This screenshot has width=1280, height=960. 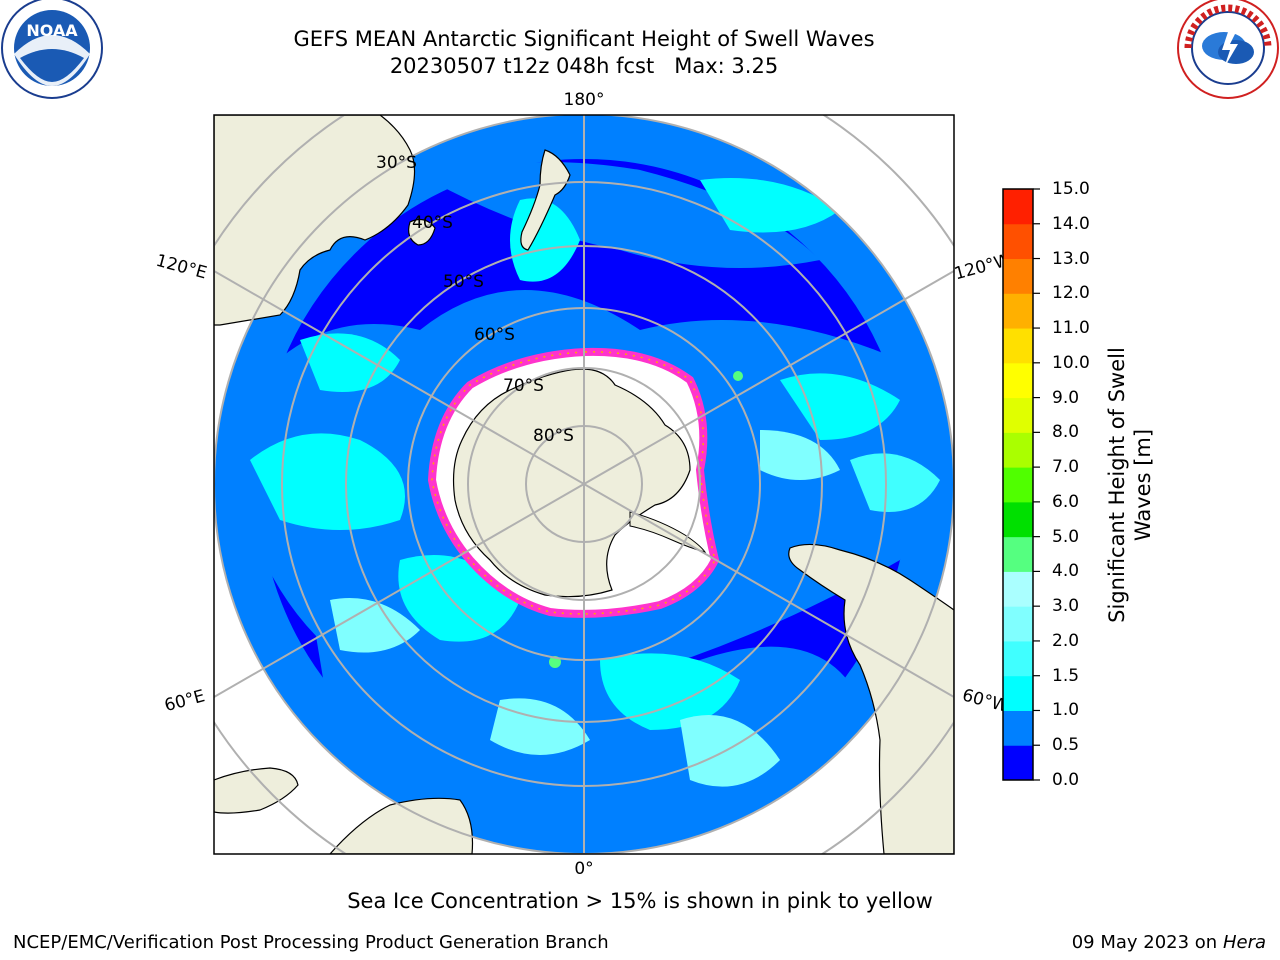 What do you see at coordinates (1066, 675) in the screenshot?
I see `colorbar-tick-label: 1.5` at bounding box center [1066, 675].